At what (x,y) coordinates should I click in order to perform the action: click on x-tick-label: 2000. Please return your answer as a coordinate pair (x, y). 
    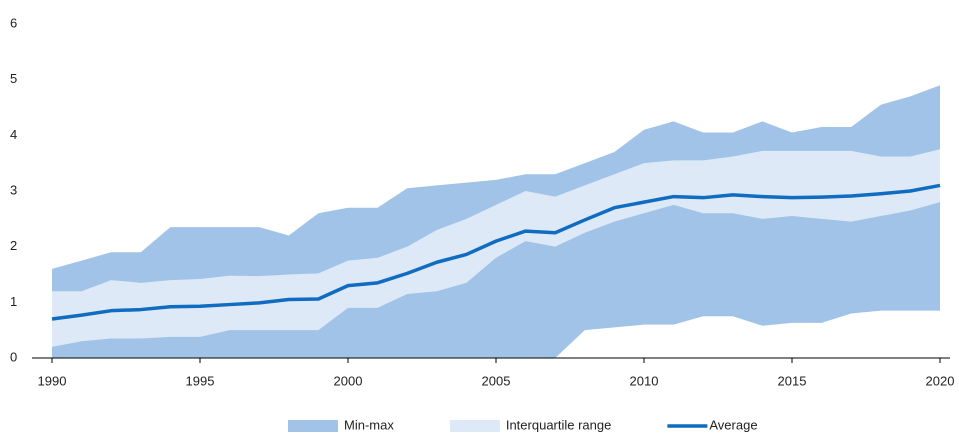
    Looking at the image, I should click on (348, 380).